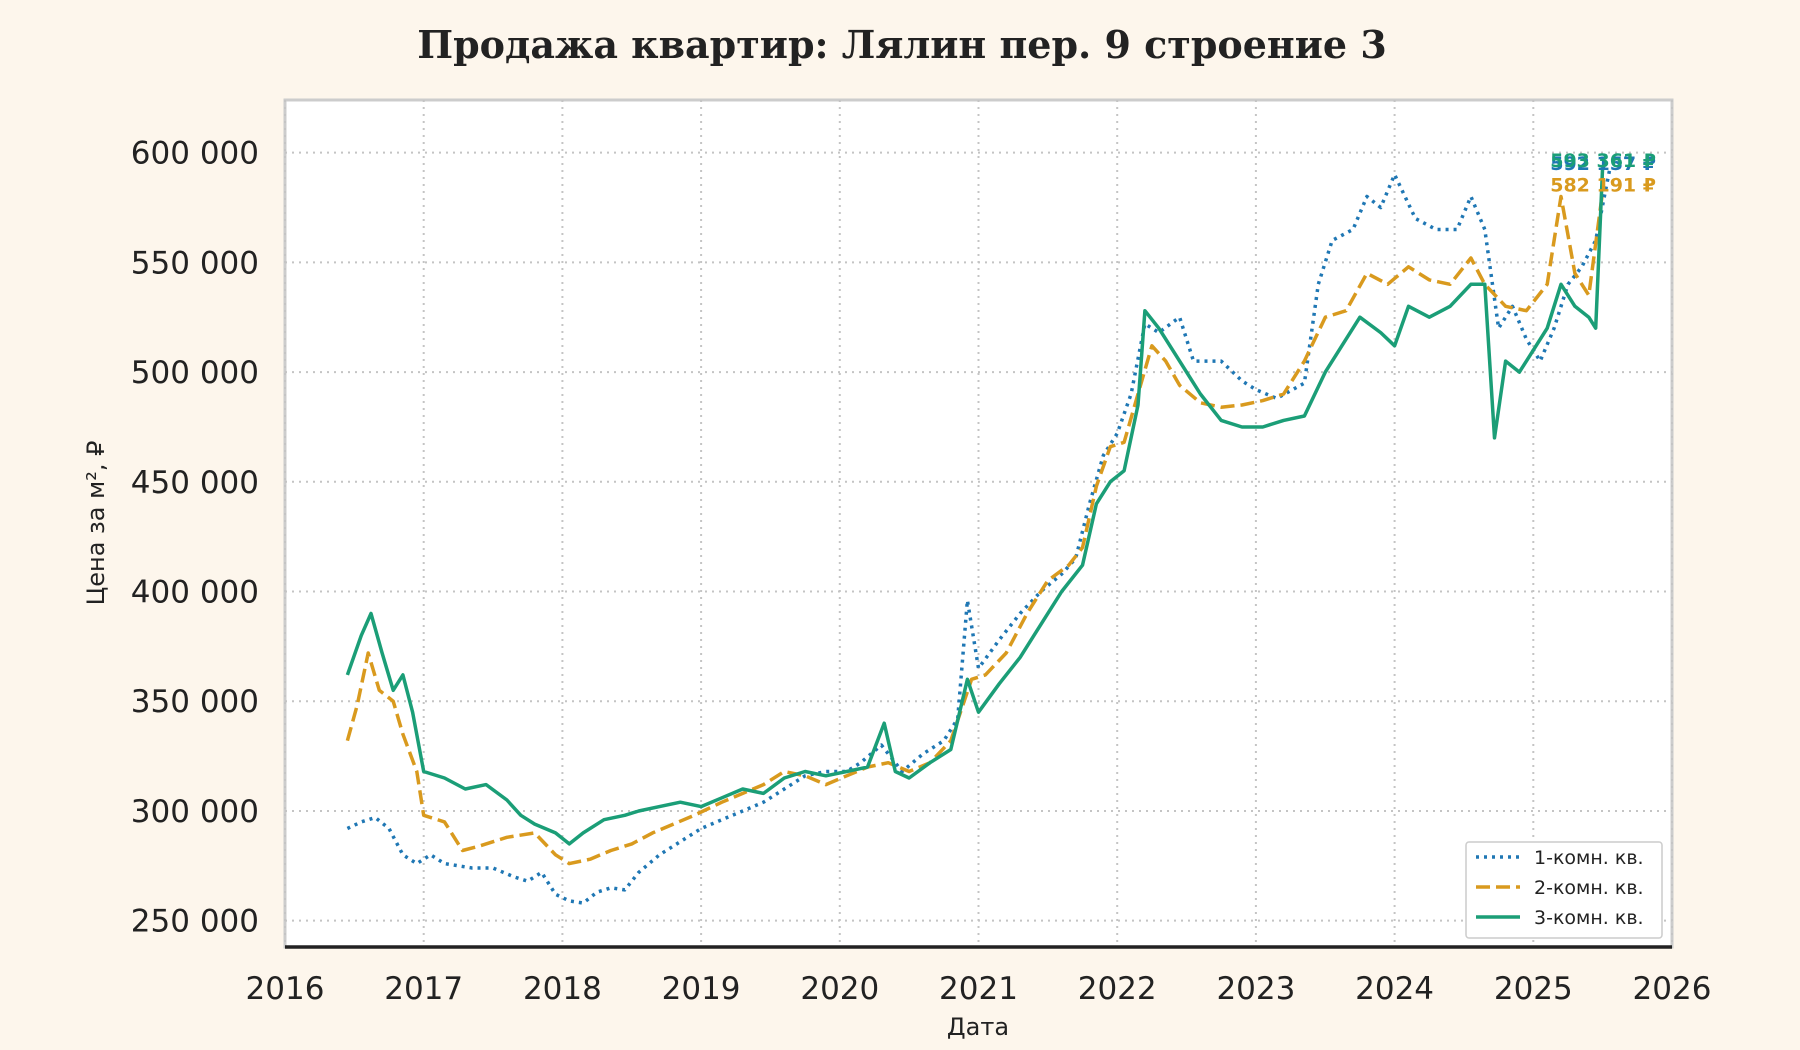 This screenshot has width=1800, height=1050. I want to click on legend-label: 3-комн. кв., so click(1589, 918).